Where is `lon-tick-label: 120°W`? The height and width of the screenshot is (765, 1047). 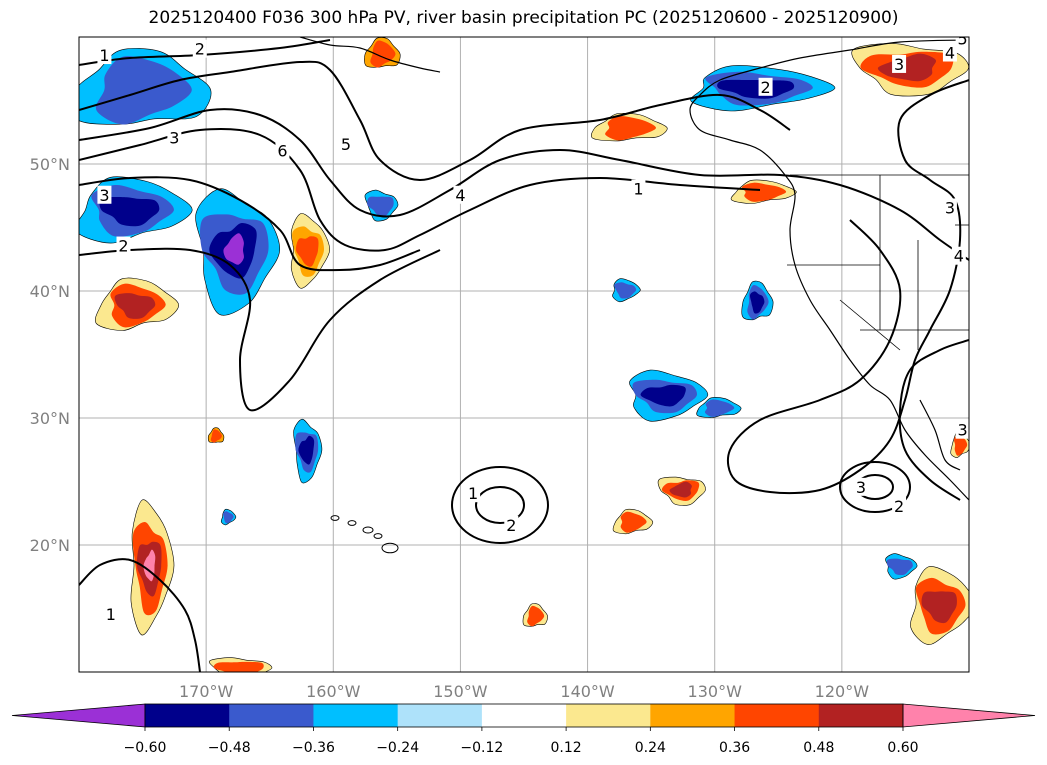
lon-tick-label: 120°W is located at coordinates (842, 691).